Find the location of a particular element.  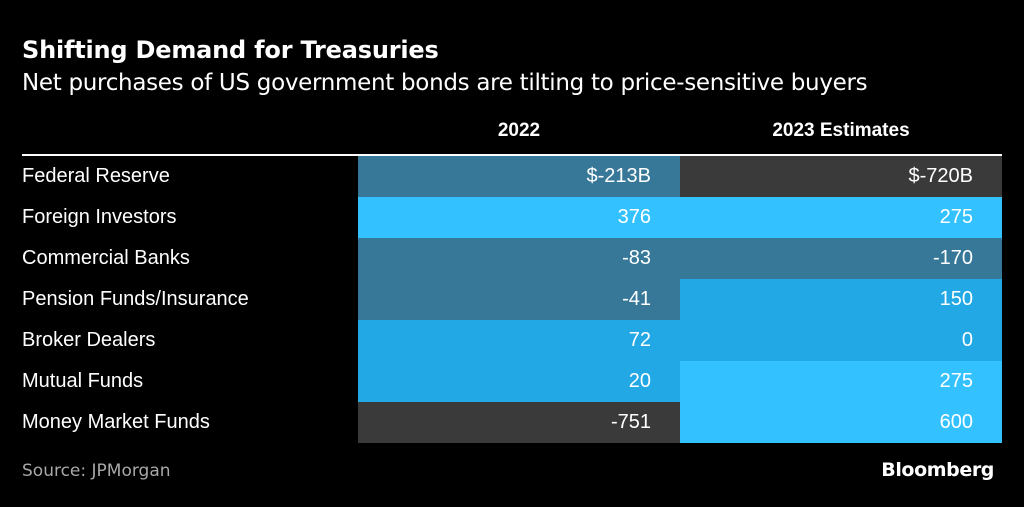

chart-title: Shifting Demand for Treasuries is located at coordinates (230, 50).